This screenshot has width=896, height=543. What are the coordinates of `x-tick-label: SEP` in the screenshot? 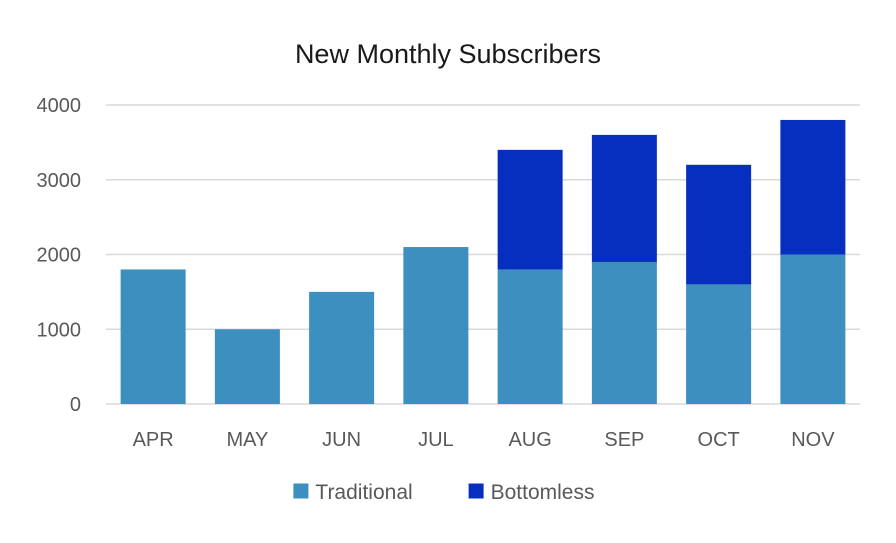 It's located at (624, 440).